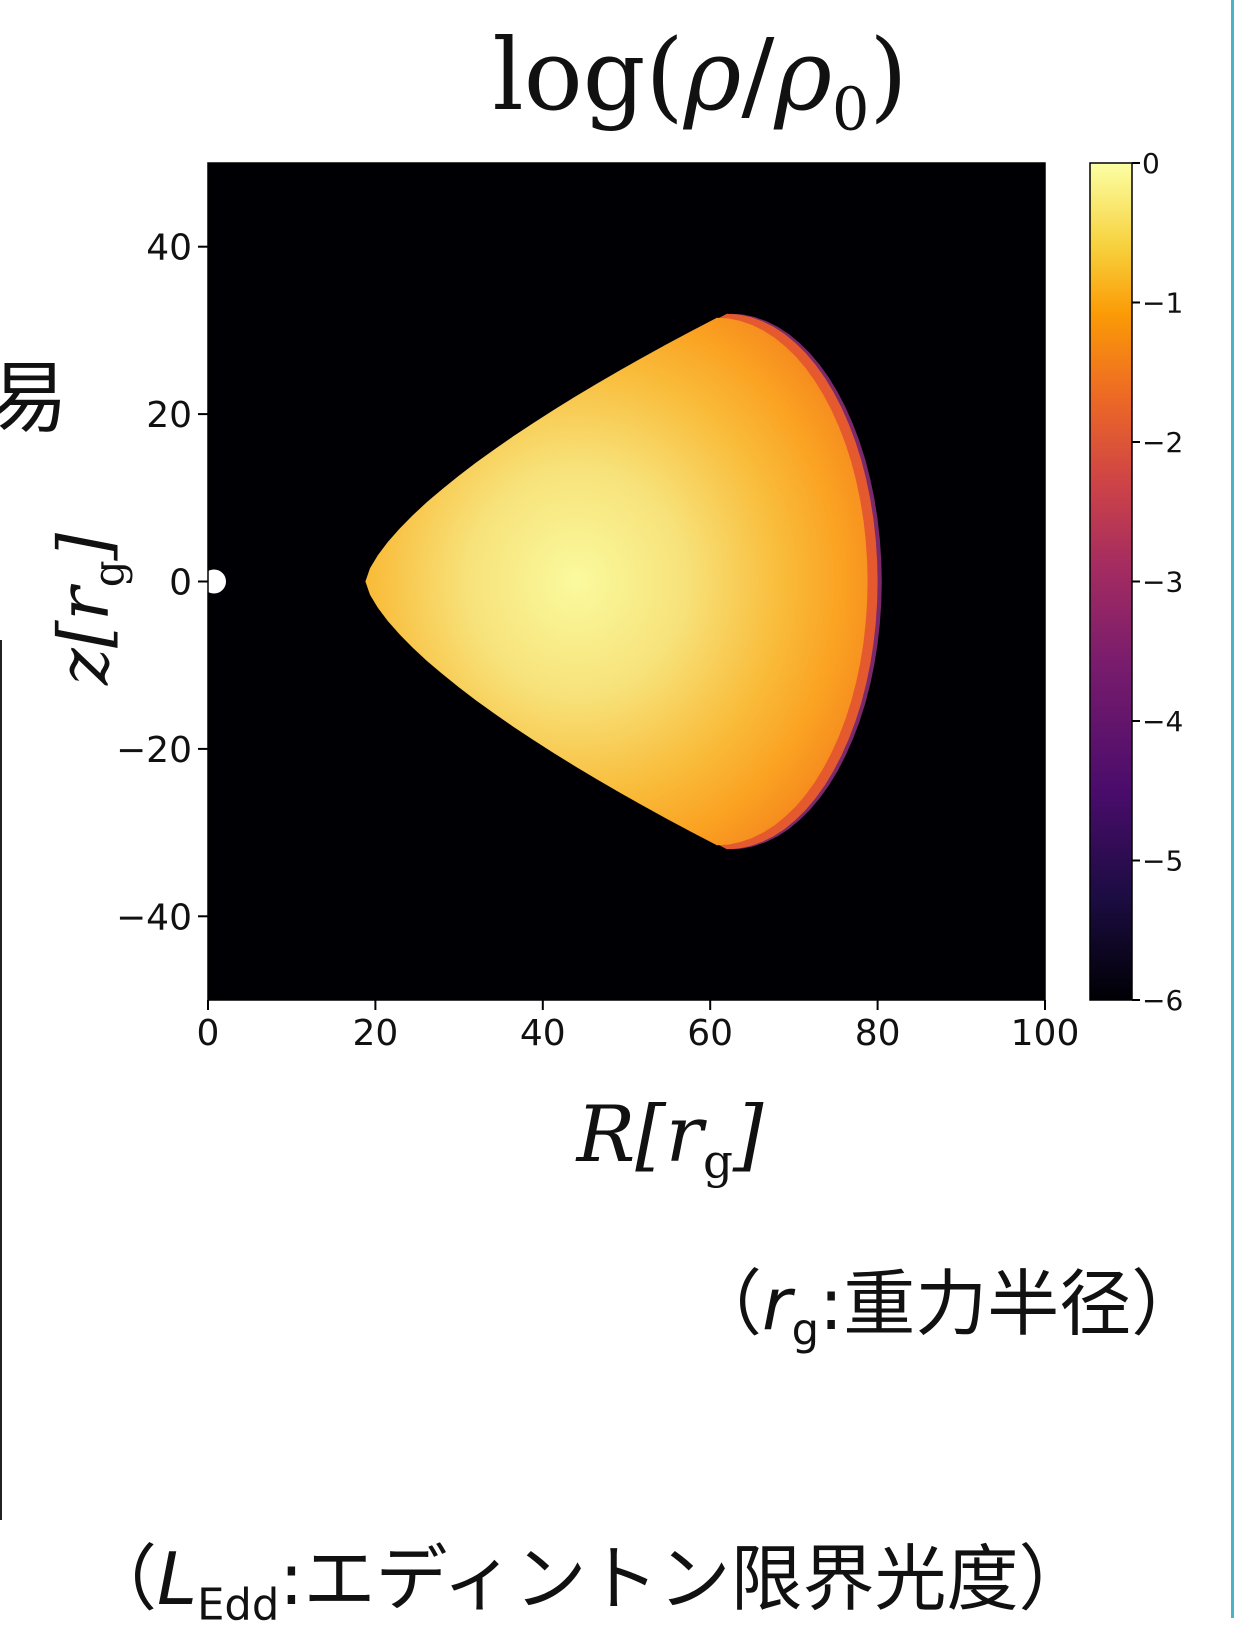 This screenshot has height=1630, width=1236. I want to click on colorbar-tick-label: −4, so click(1162, 721).